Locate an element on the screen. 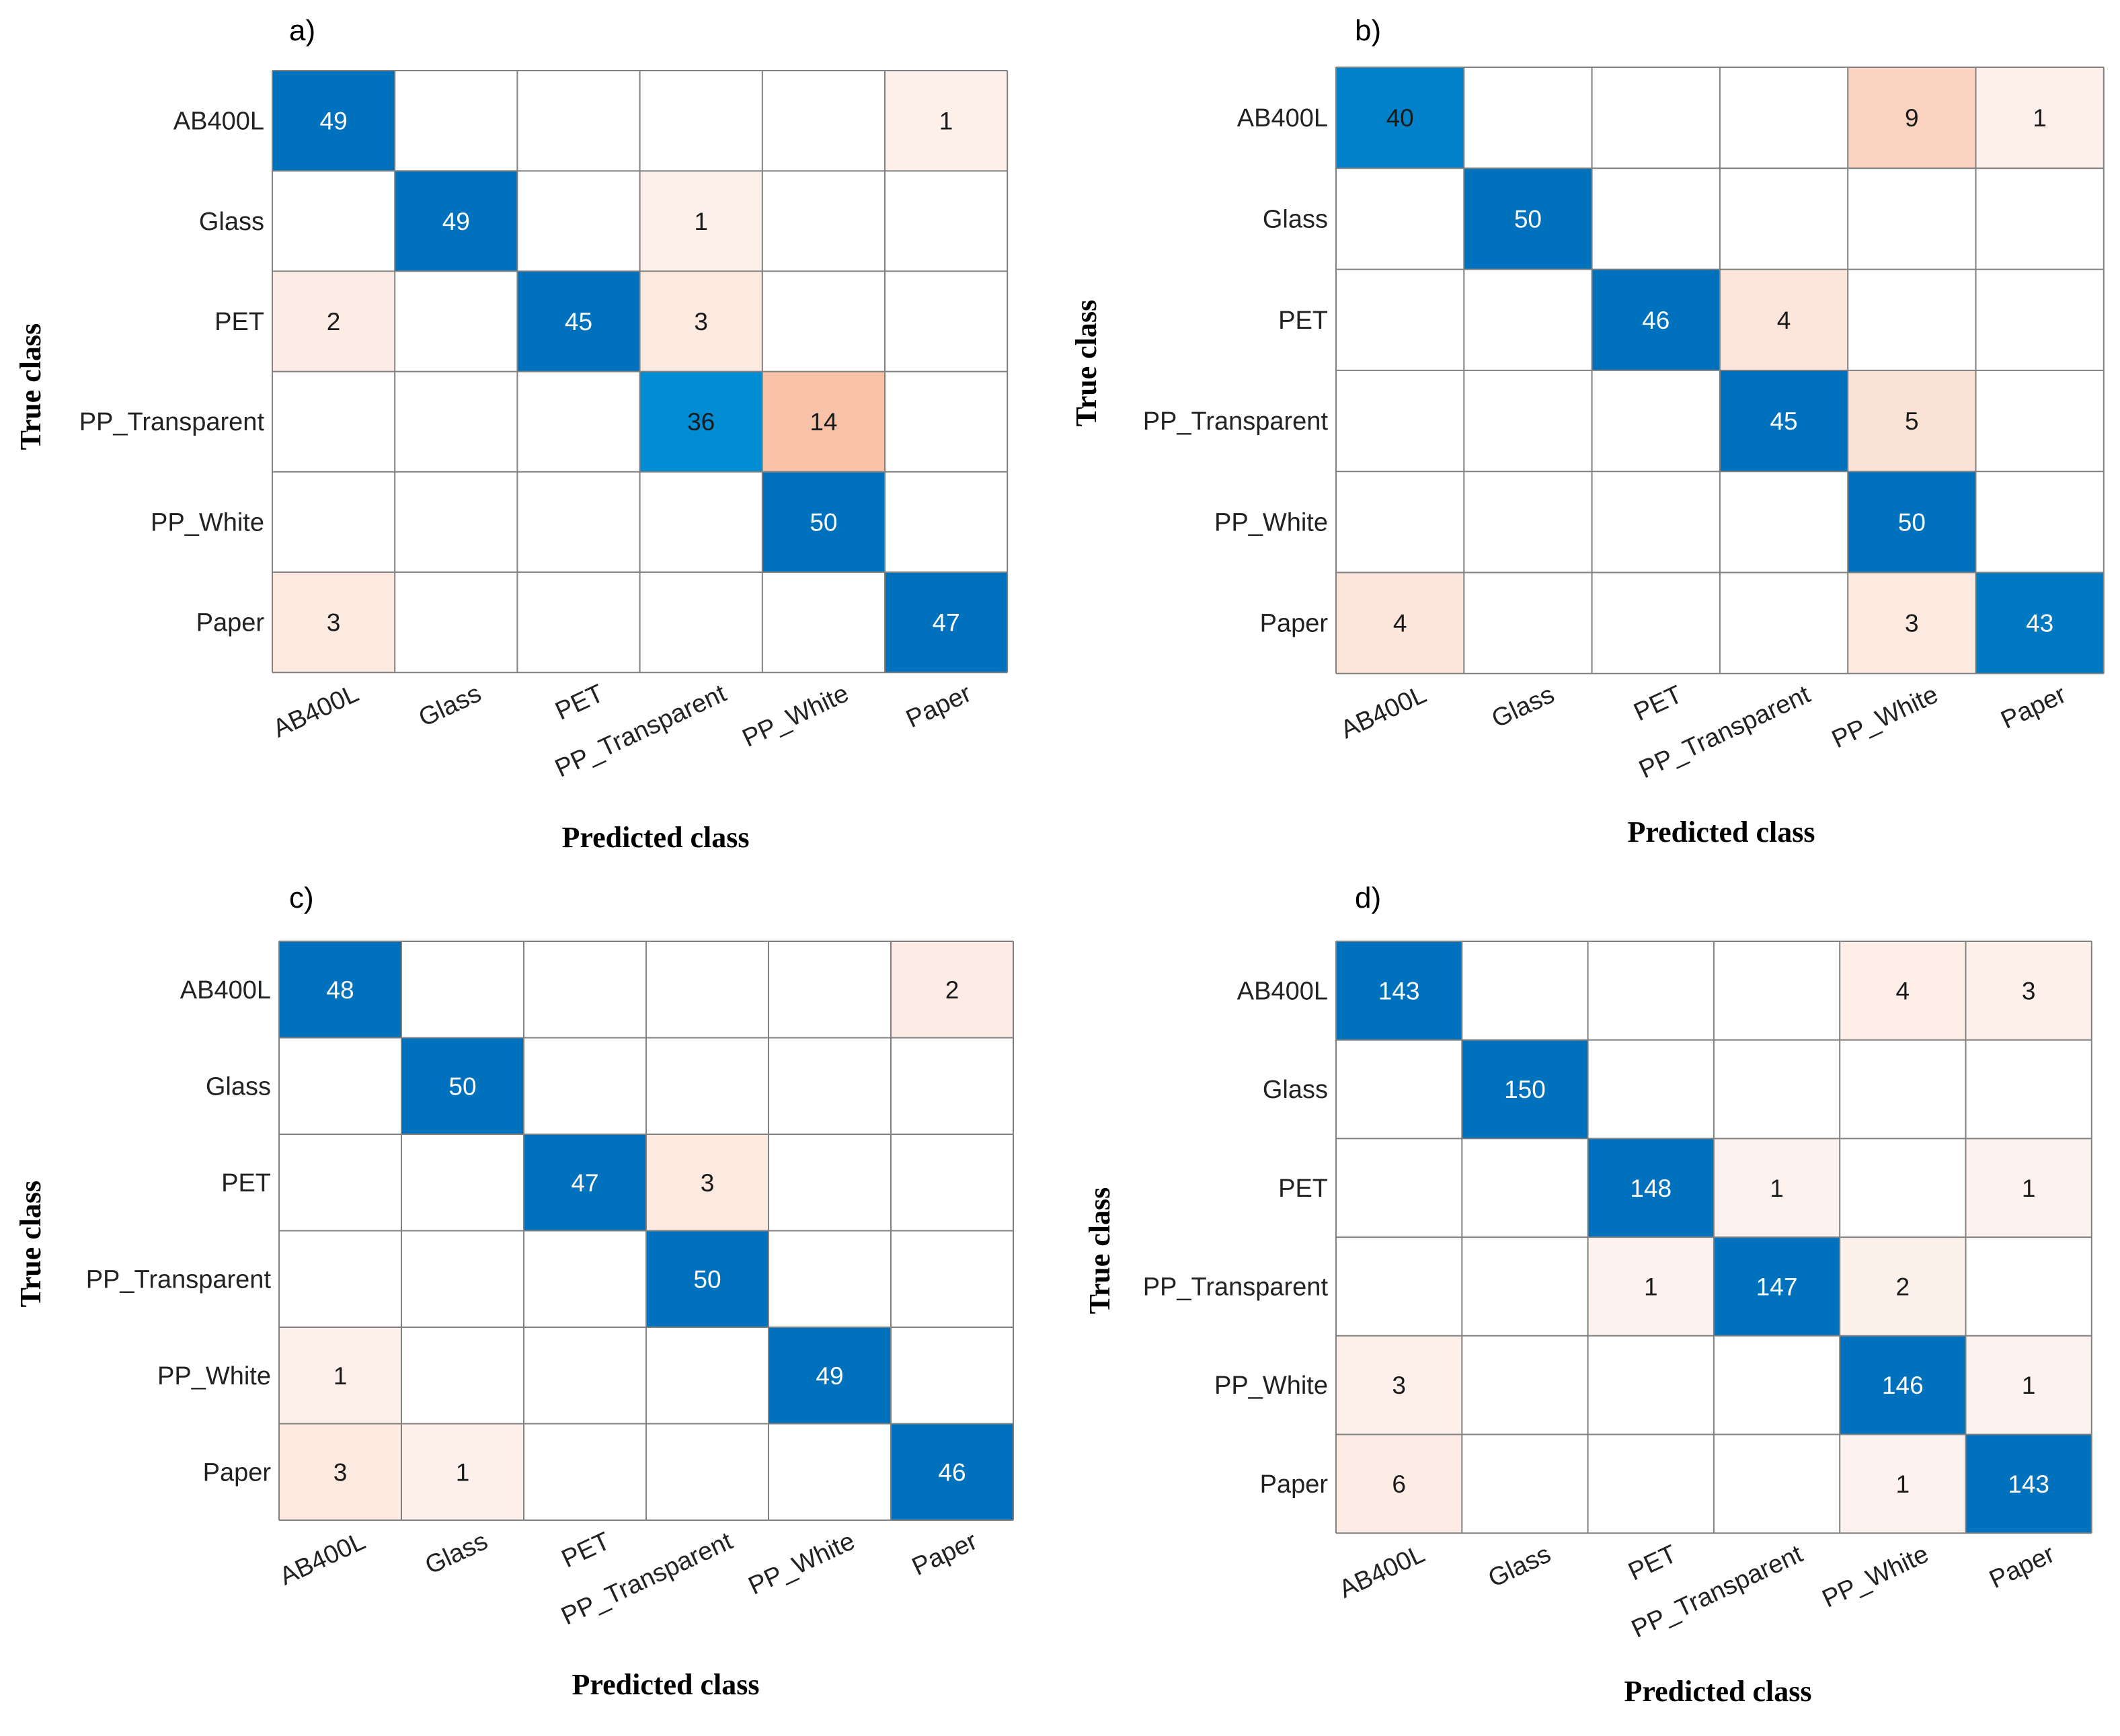  cell-value-label: 147 is located at coordinates (1777, 1286).